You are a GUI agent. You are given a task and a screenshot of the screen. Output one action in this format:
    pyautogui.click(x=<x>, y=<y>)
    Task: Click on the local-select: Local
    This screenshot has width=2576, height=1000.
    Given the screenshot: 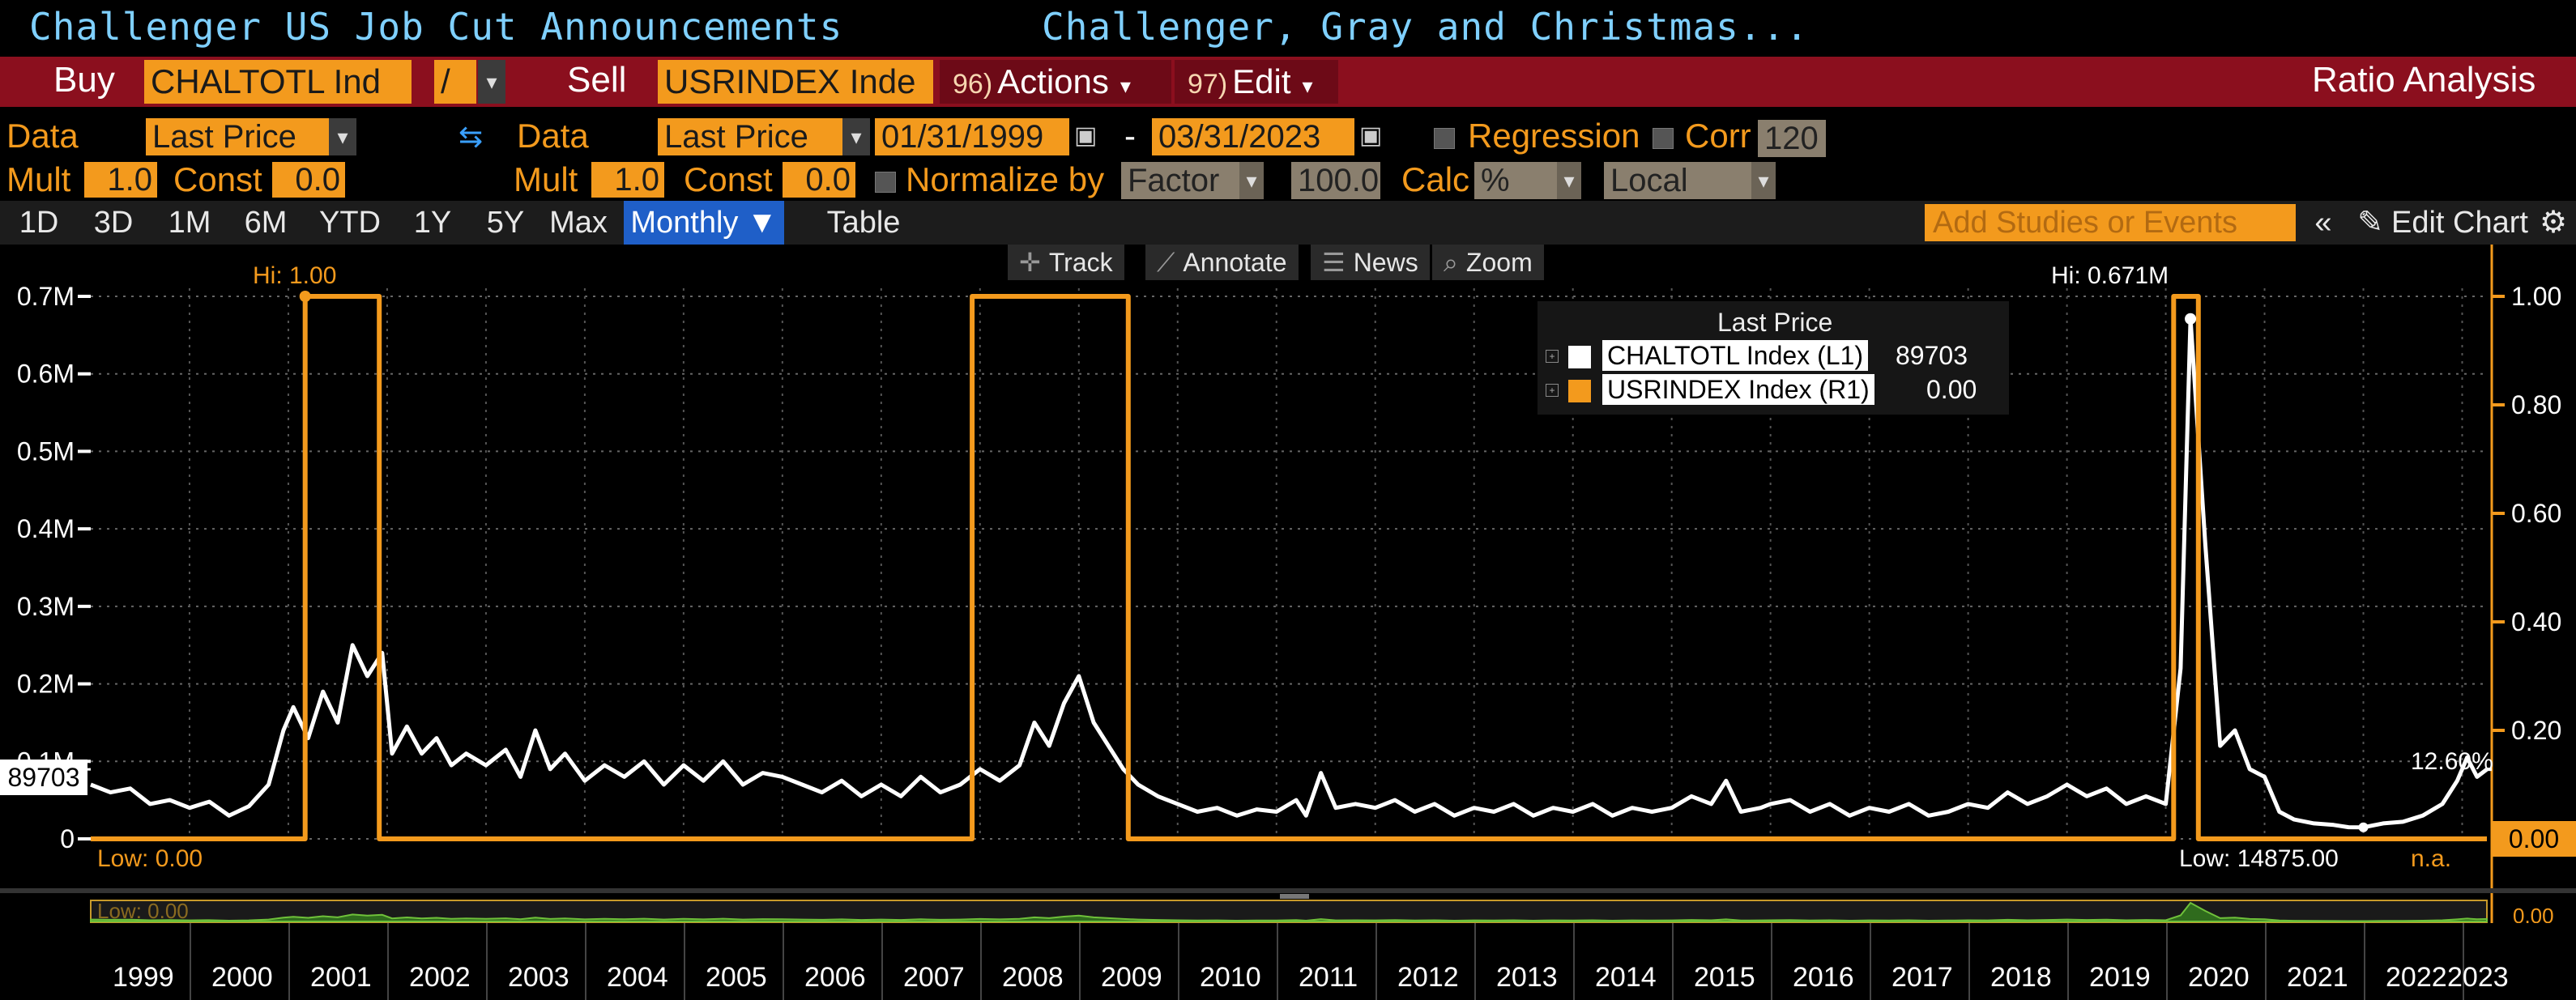 What is the action you would take?
    pyautogui.click(x=1684, y=180)
    